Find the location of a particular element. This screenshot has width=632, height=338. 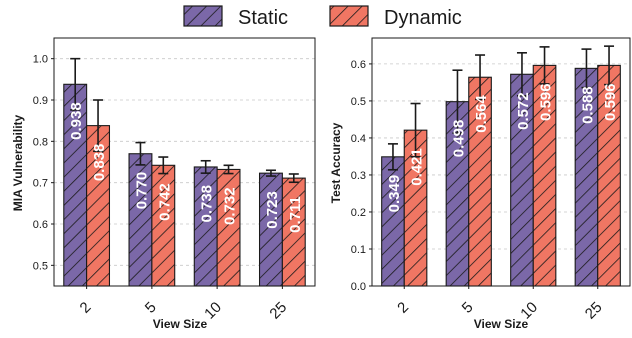

right-xtick-label: 5 is located at coordinates (468, 308).